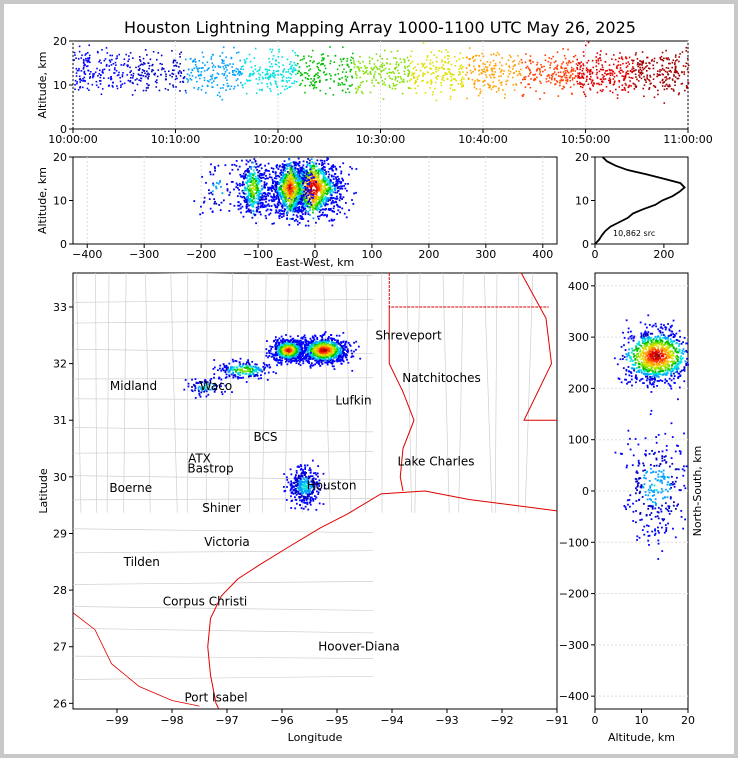 The width and height of the screenshot is (738, 758). I want to click on altitude-time-ylabel: Altitude, km, so click(42, 84).